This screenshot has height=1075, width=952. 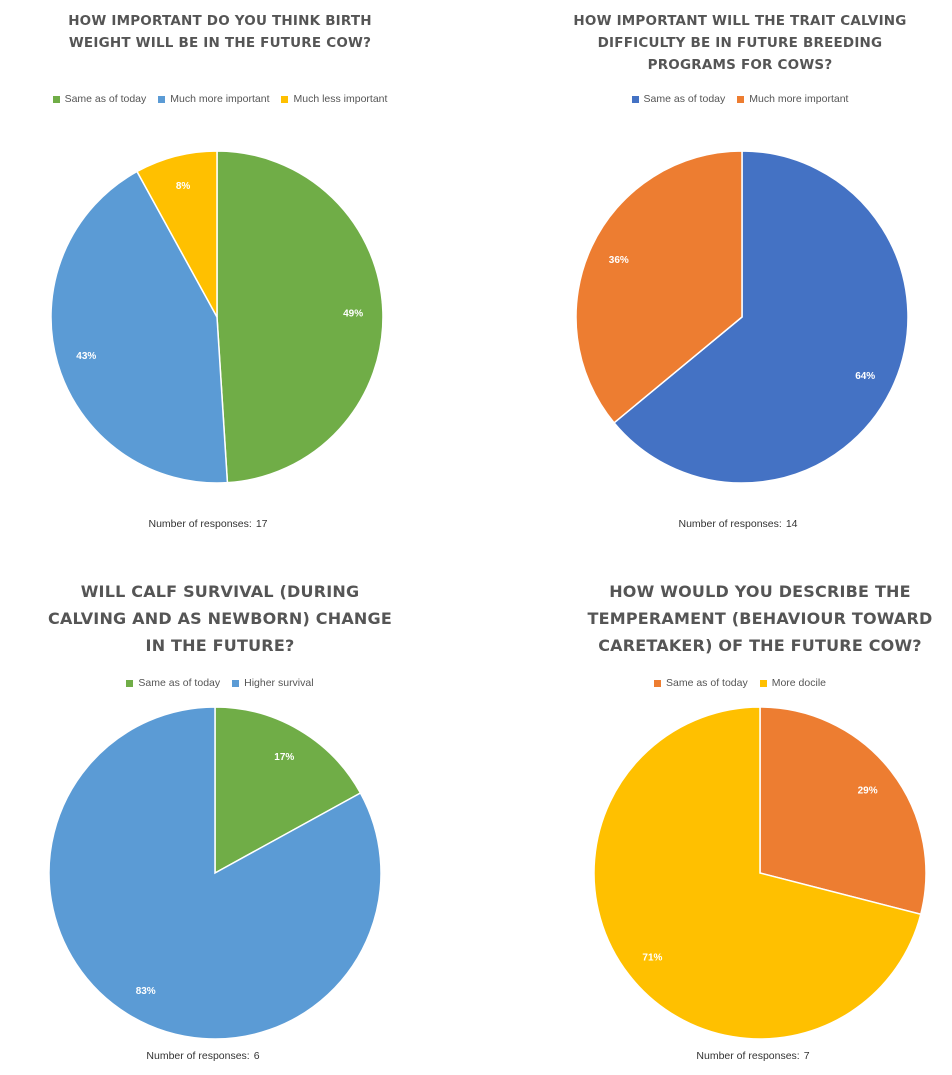 I want to click on chart-1-legend-item: Same as of today, so click(x=99, y=99).